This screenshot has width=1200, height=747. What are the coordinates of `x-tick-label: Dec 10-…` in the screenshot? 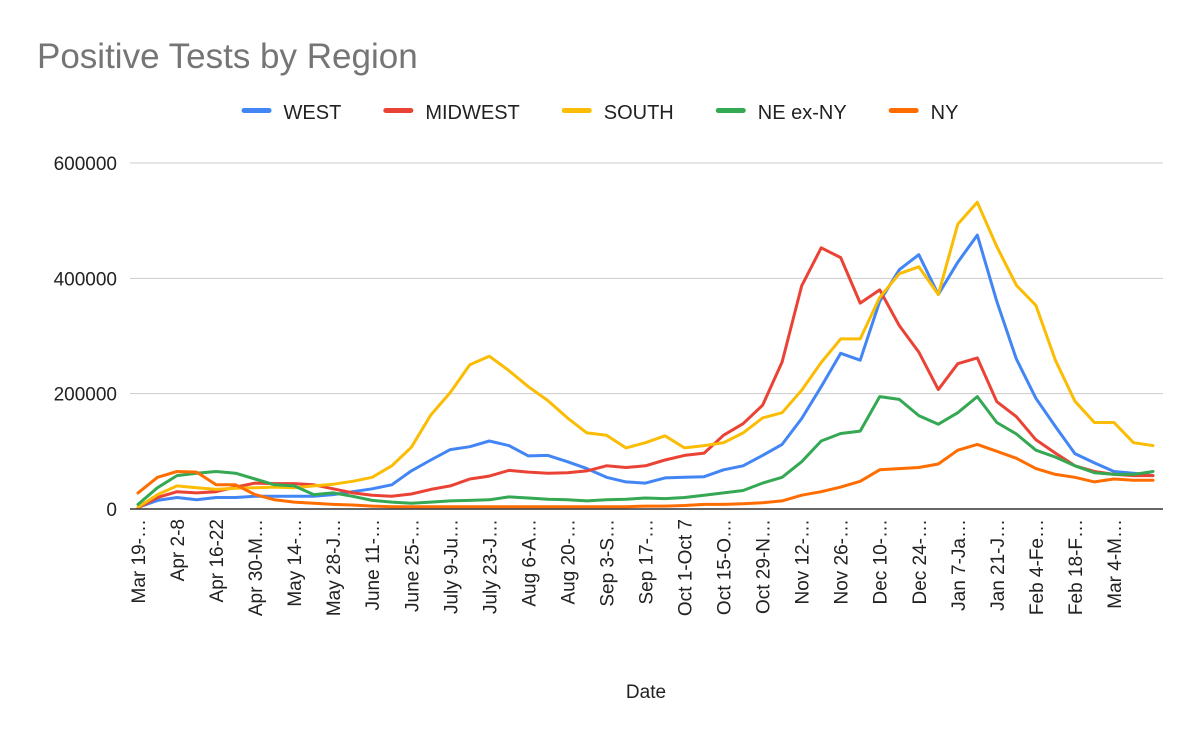 It's located at (881, 562).